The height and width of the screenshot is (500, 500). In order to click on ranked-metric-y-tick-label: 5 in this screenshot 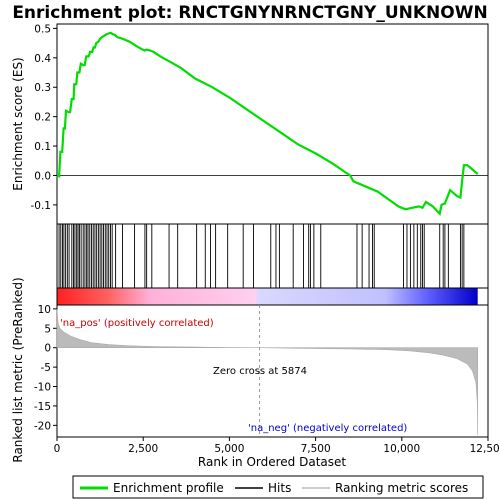, I will do `click(47, 329)`.